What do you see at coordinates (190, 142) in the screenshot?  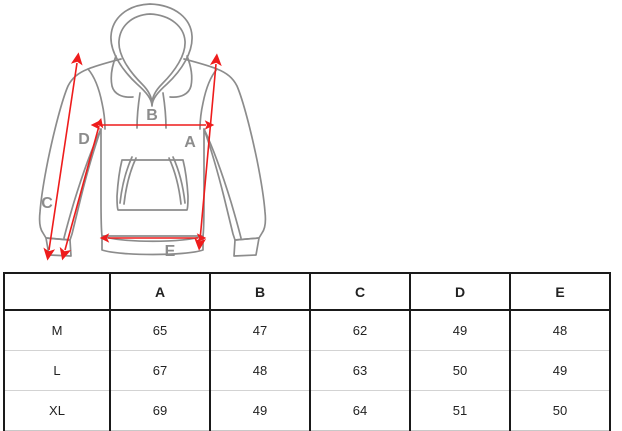 I see `label-a: A` at bounding box center [190, 142].